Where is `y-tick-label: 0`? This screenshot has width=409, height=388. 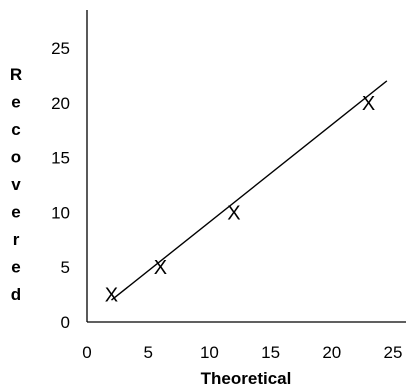
y-tick-label: 0 is located at coordinates (65, 322).